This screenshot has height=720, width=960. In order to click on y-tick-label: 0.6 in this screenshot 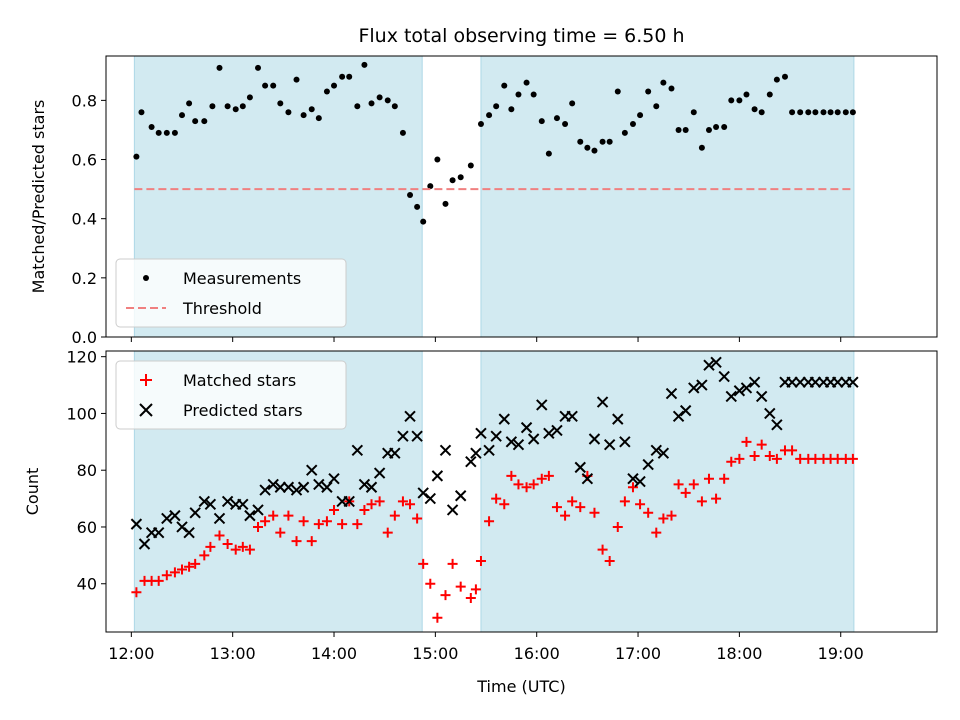, I will do `click(84, 160)`.